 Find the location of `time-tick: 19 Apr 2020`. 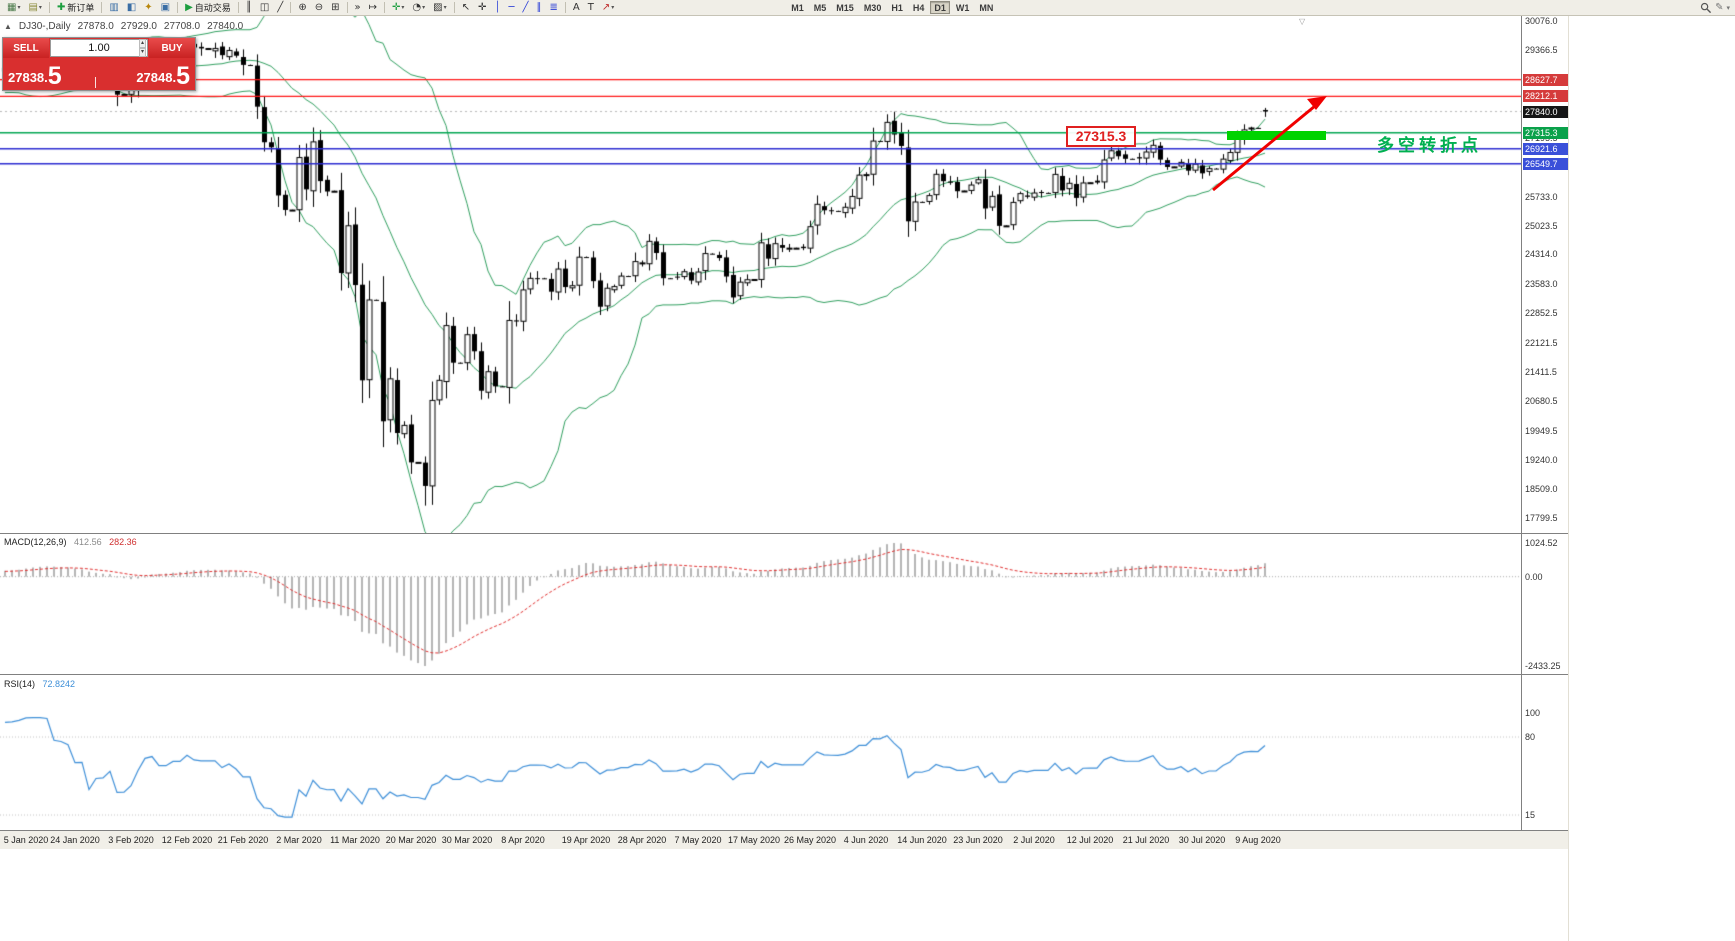

time-tick: 19 Apr 2020 is located at coordinates (586, 840).